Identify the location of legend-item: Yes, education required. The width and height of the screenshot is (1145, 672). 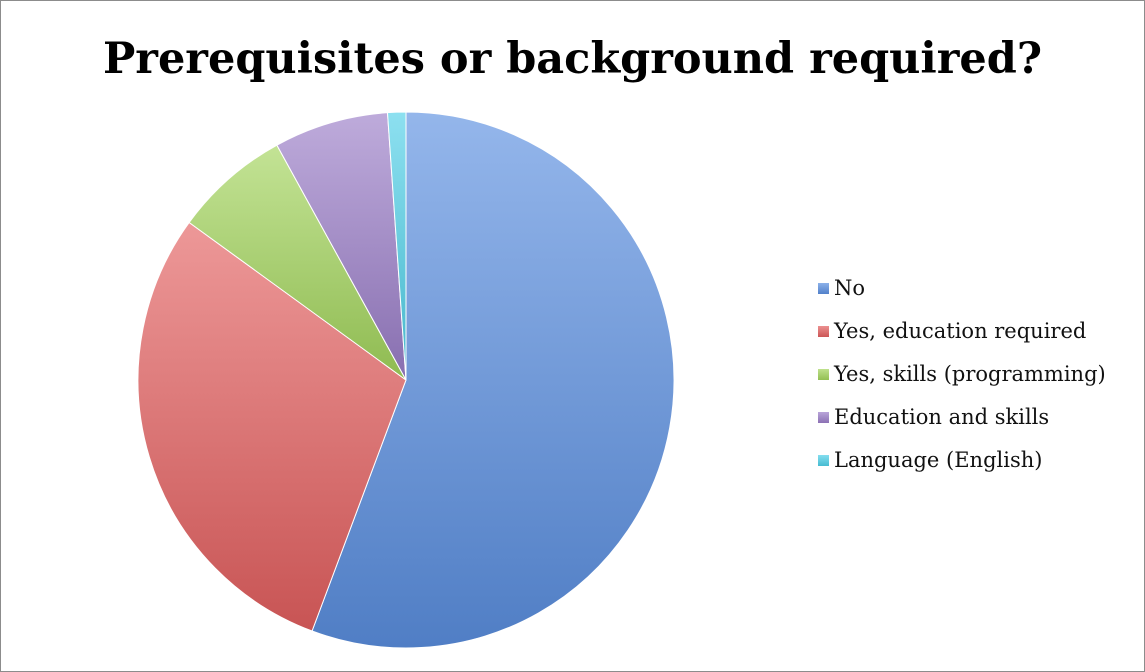
(962, 331).